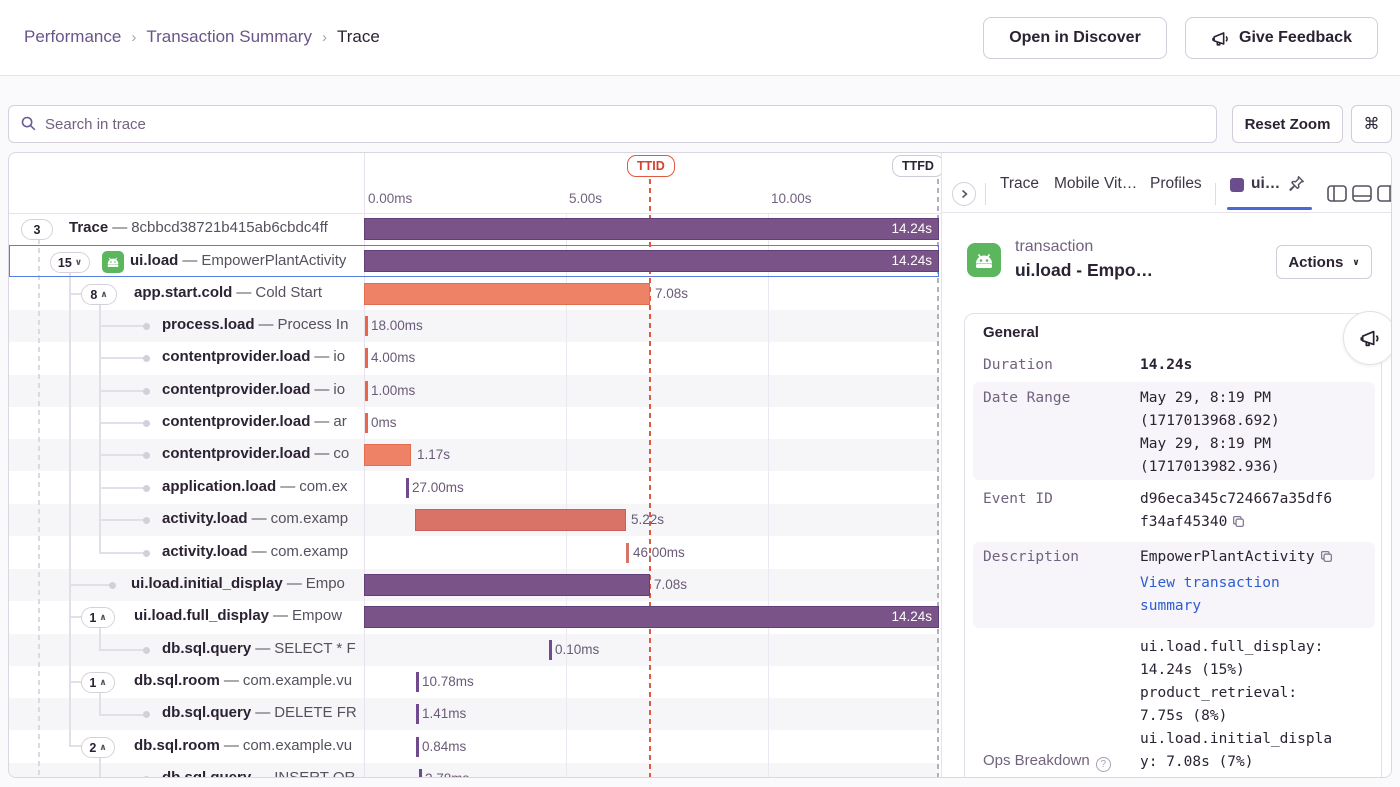  I want to click on span-desc: ar, so click(340, 421).